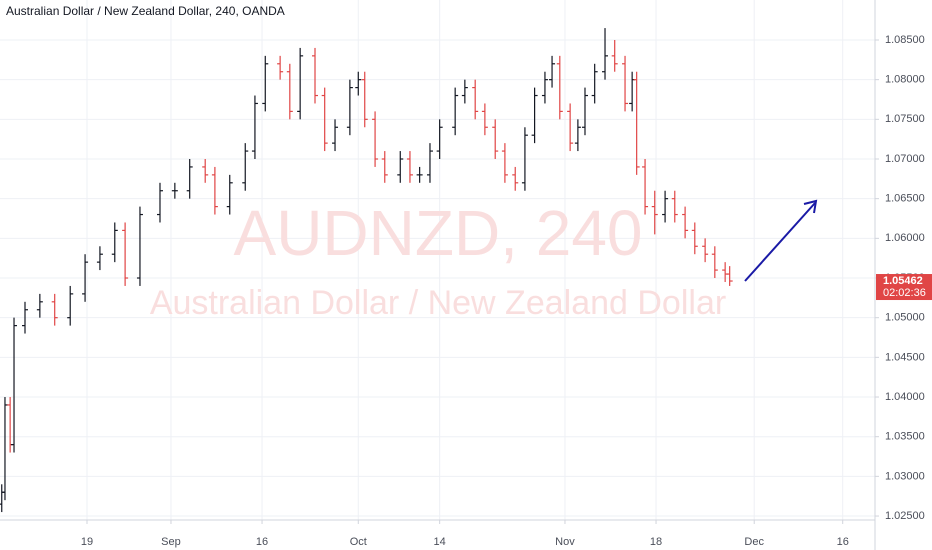 This screenshot has height=550, width=932. I want to click on watermark-symbol: AUDNZD, 240, so click(438, 233).